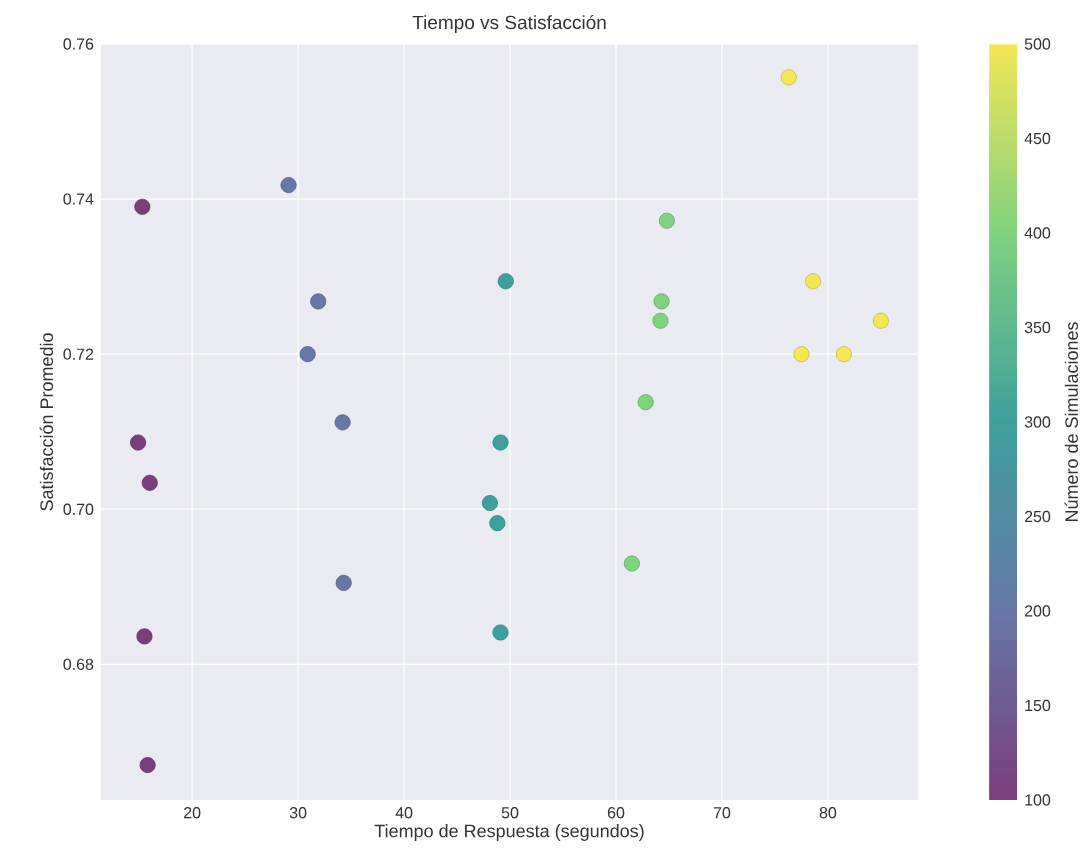 The image size is (1089, 867). Describe the element at coordinates (509, 23) in the screenshot. I see `chart-title: Tiempo vs Satisfacción` at that location.